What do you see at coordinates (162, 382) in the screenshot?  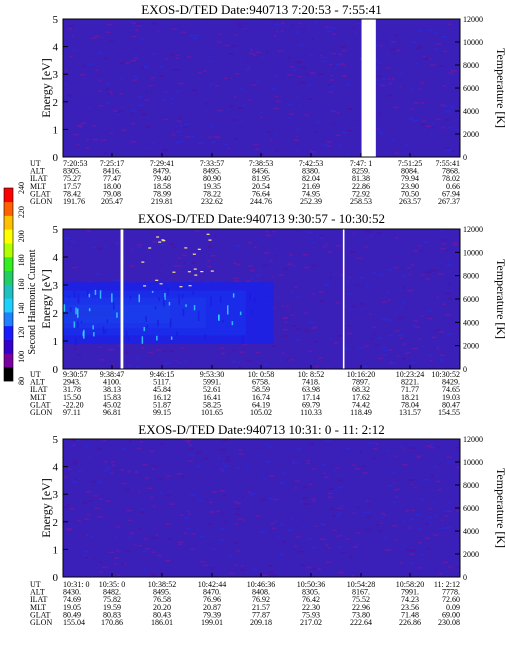 I see `ephemeris-value: 5117.` at bounding box center [162, 382].